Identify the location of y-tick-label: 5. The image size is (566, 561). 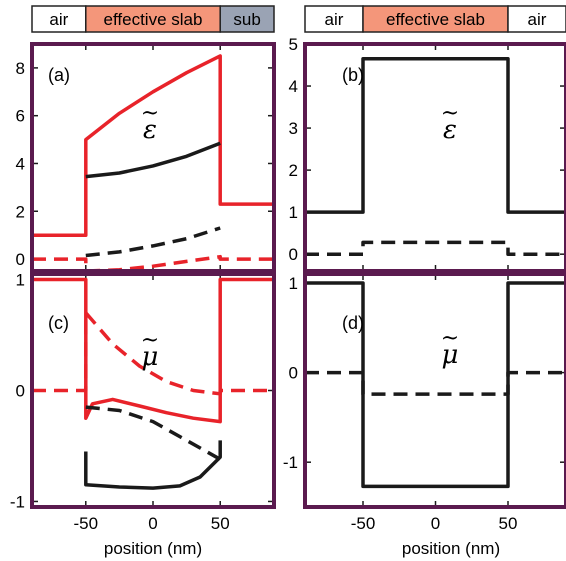
(293, 44).